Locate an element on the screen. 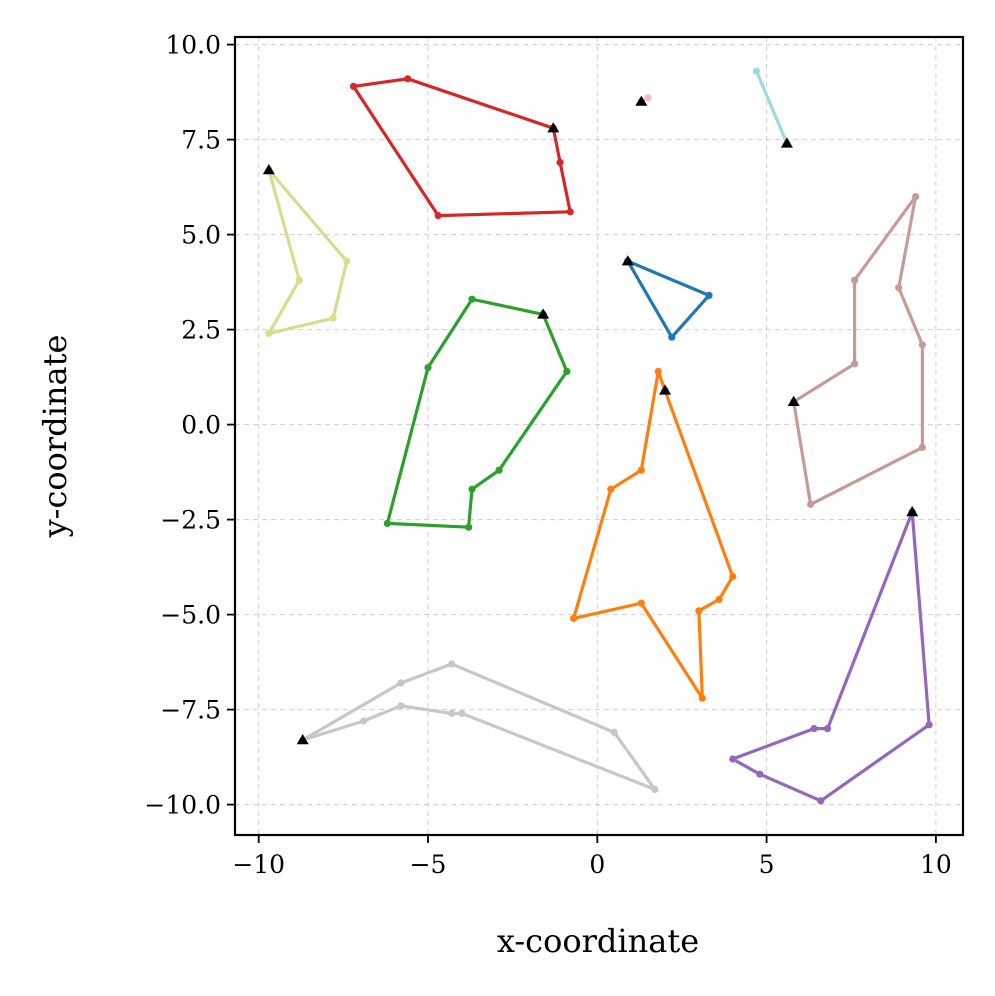 This screenshot has height=996, width=995. x-axis-label: x-coordinate is located at coordinates (598, 941).